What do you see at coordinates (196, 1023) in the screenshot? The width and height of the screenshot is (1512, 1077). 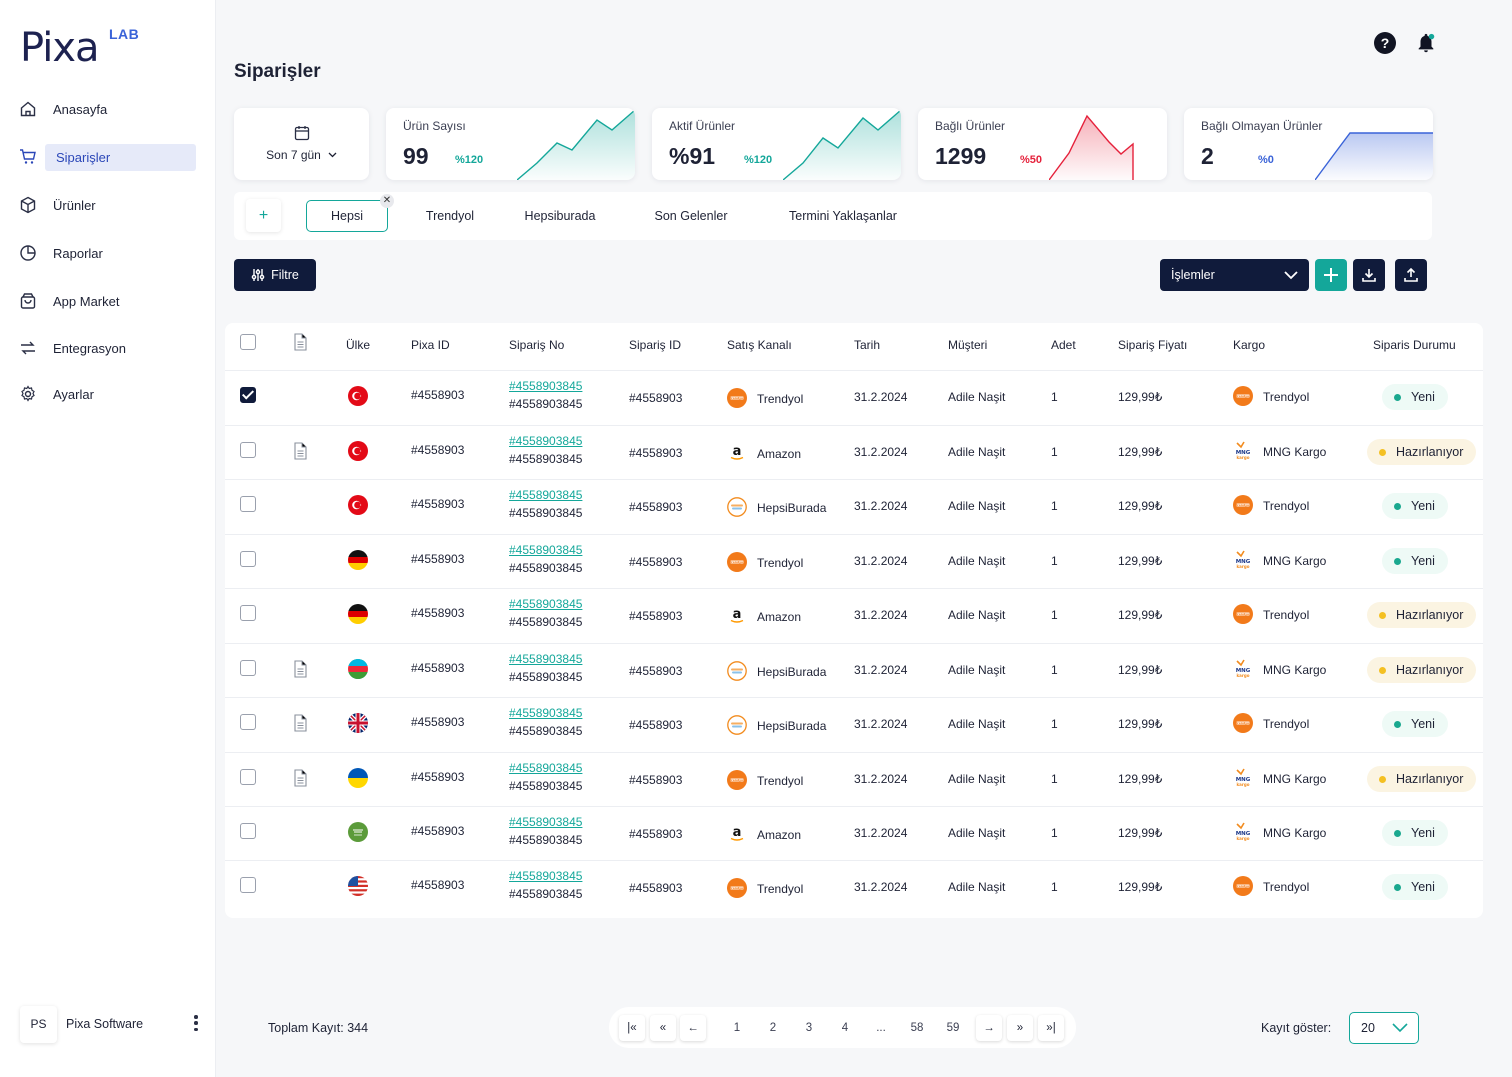 I see `more-vertical-icon` at bounding box center [196, 1023].